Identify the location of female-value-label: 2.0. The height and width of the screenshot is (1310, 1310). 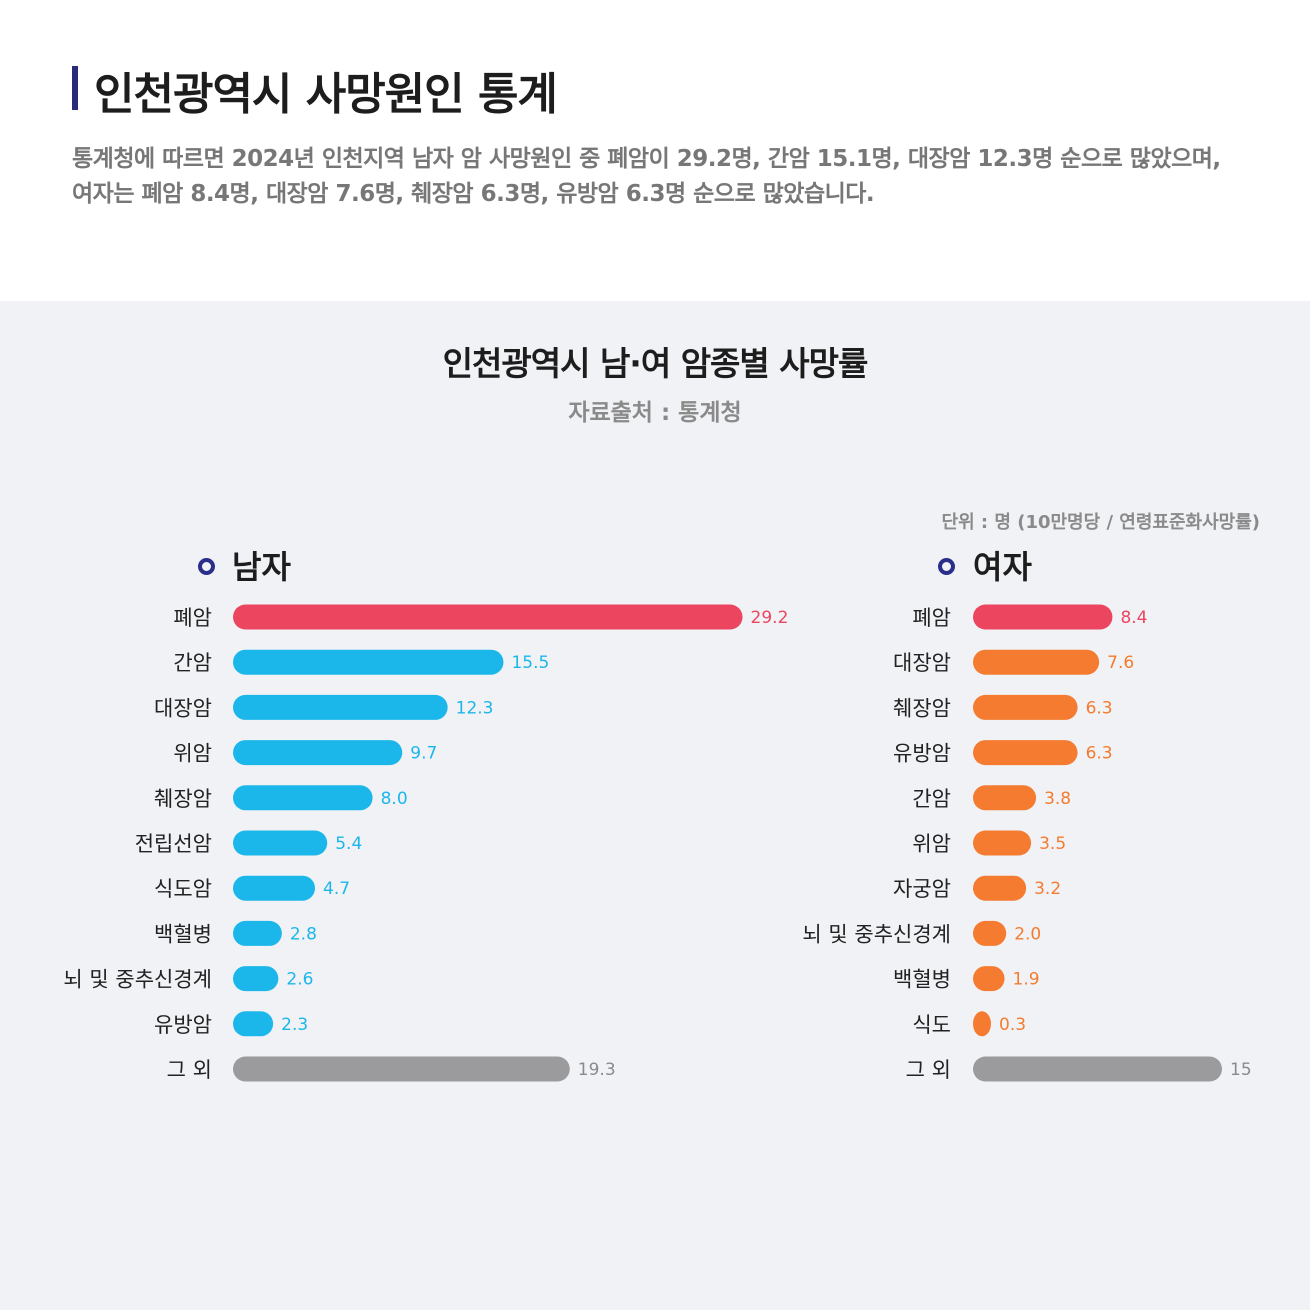
(1027, 934).